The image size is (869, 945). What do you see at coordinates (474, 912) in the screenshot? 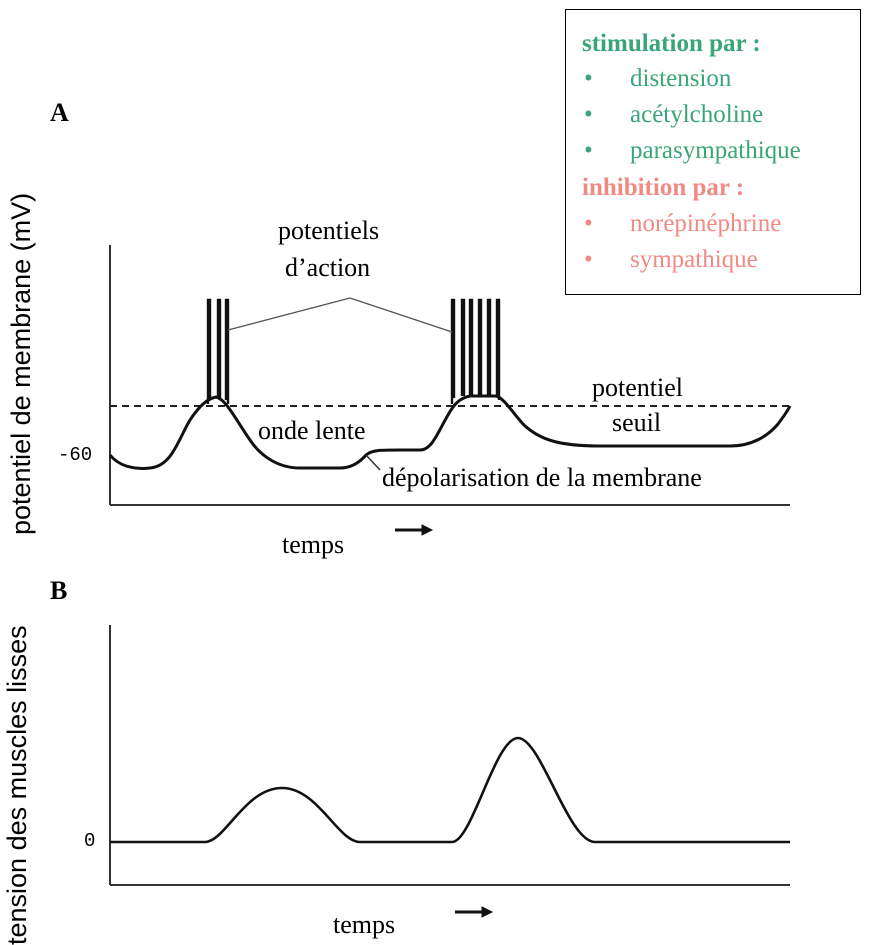
I see `panel-b-time-arrow-icon` at bounding box center [474, 912].